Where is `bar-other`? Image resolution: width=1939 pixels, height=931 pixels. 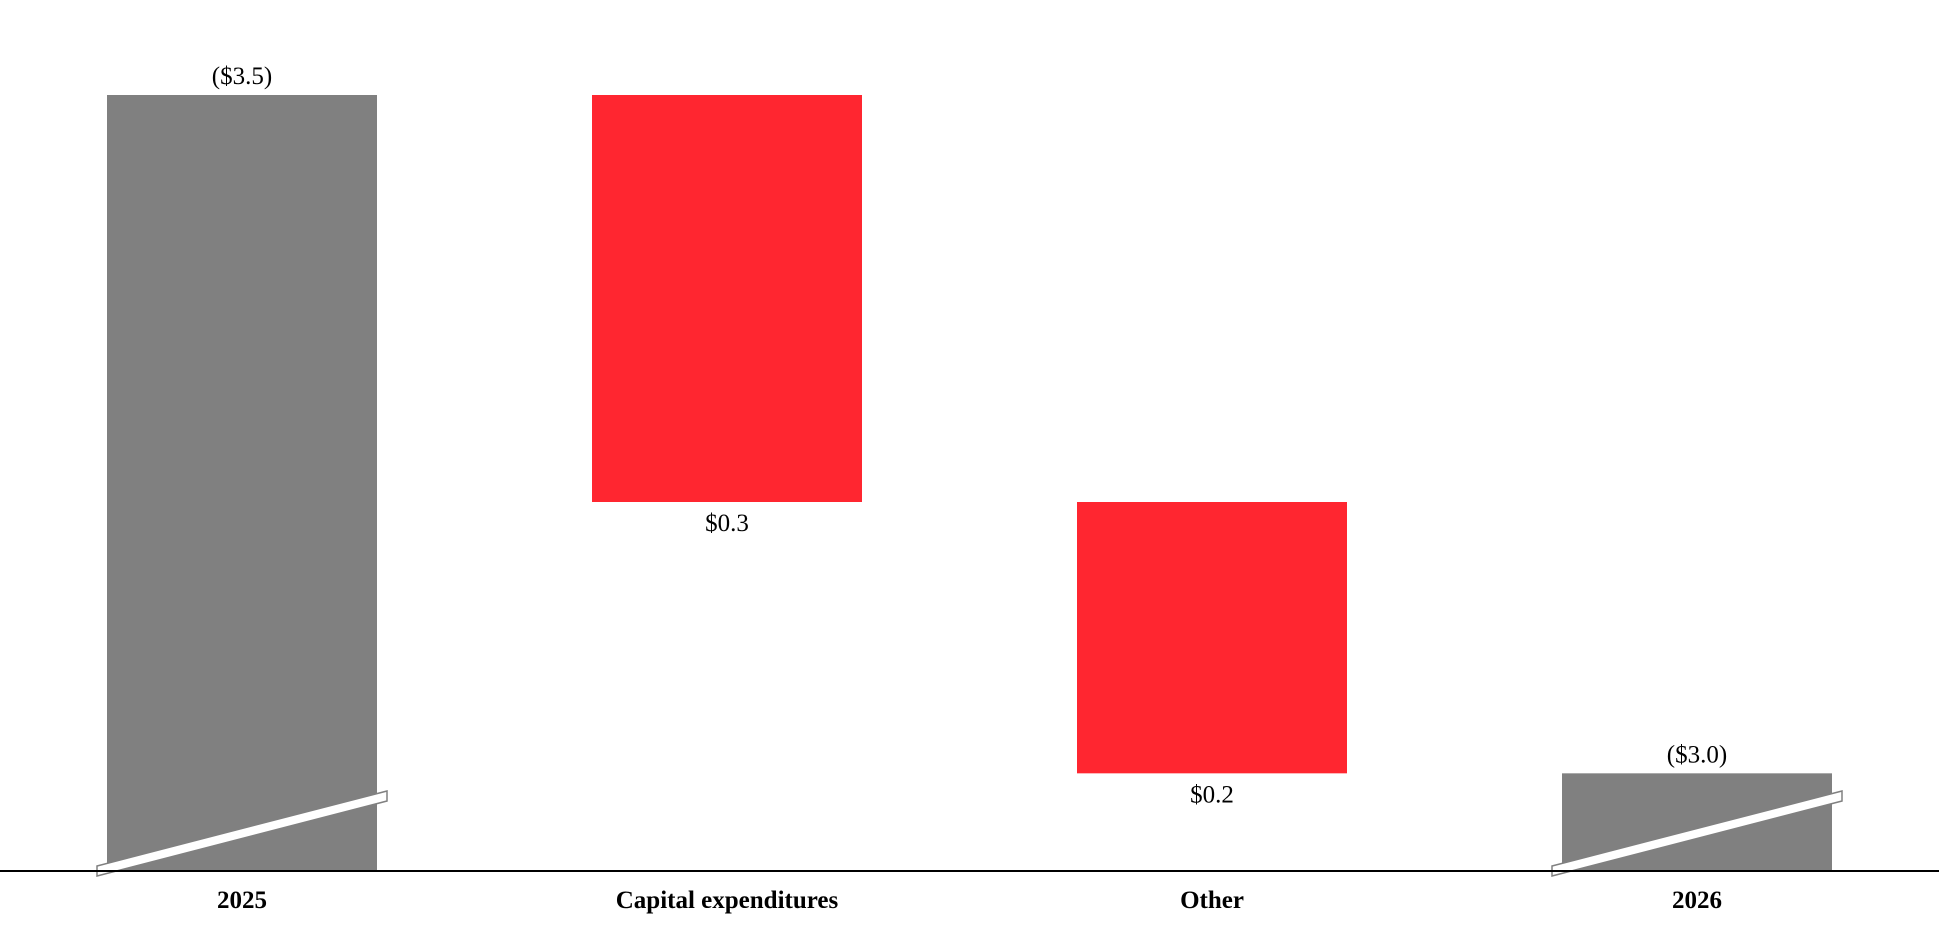 bar-other is located at coordinates (1212, 638).